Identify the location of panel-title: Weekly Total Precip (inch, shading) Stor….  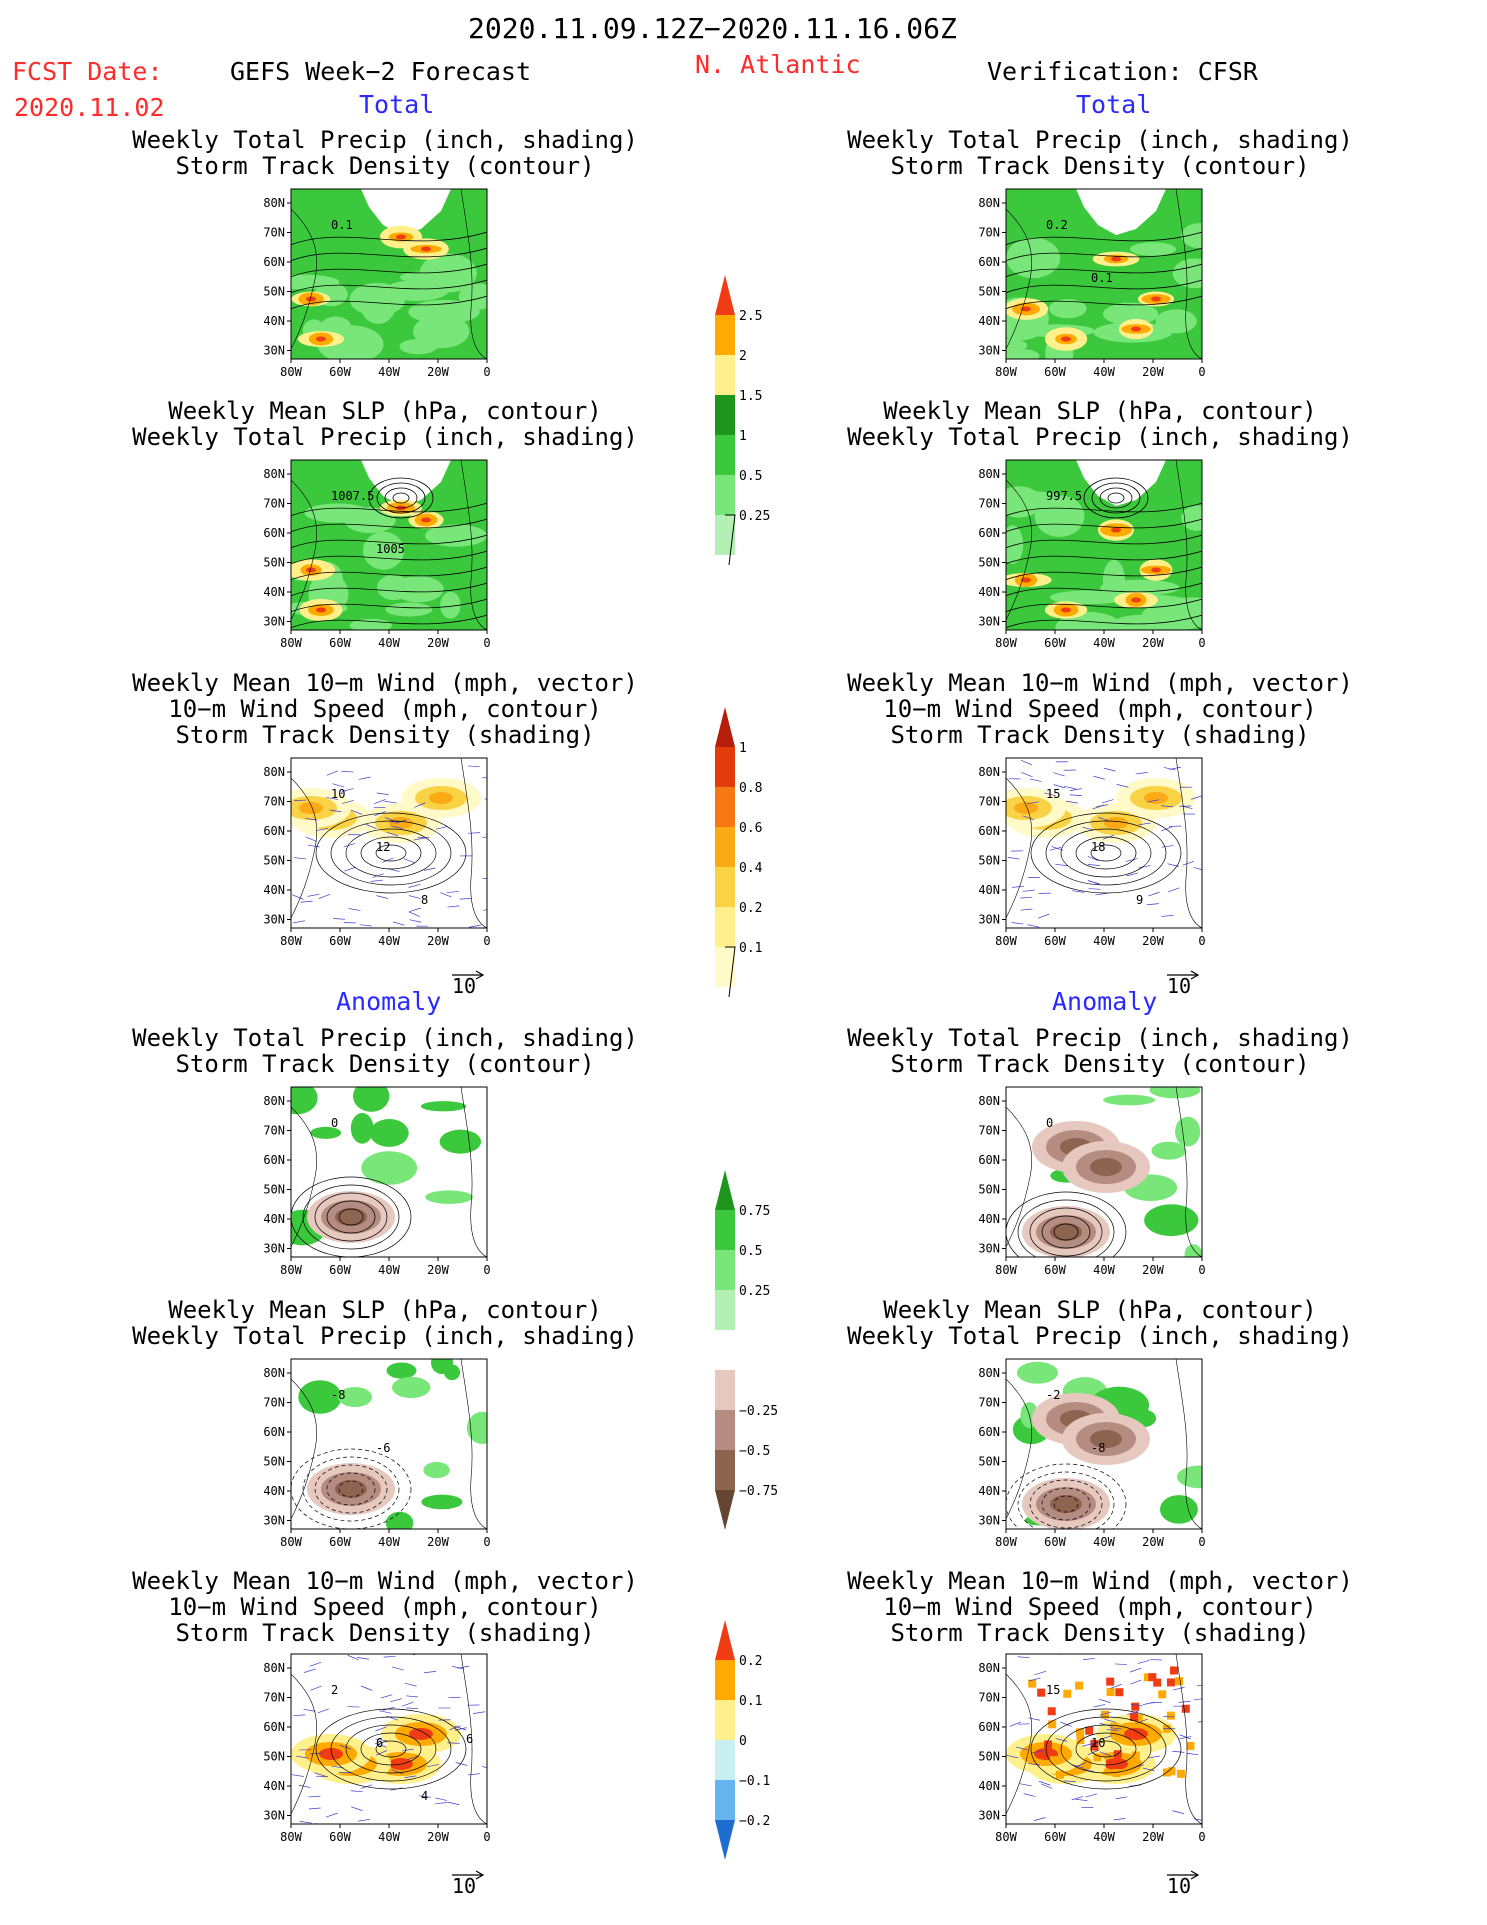
(1100, 153).